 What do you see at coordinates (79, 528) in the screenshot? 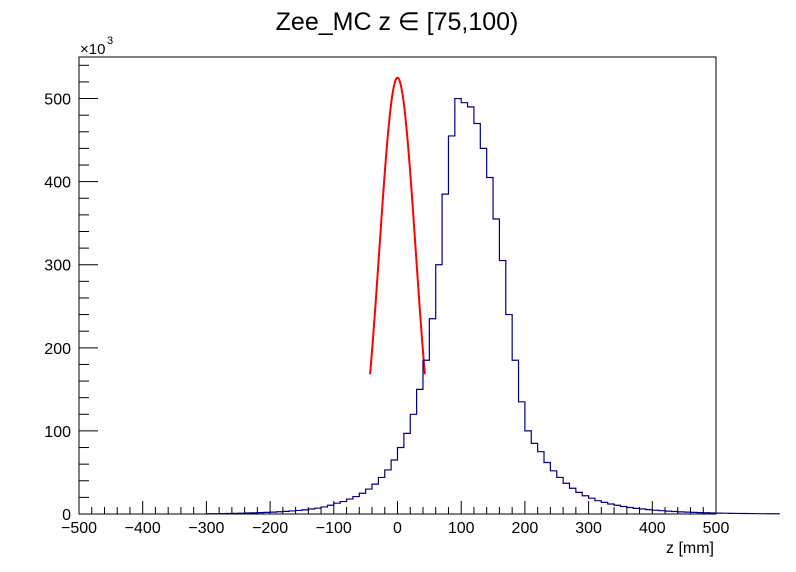
I see `x-tick-label: −500` at bounding box center [79, 528].